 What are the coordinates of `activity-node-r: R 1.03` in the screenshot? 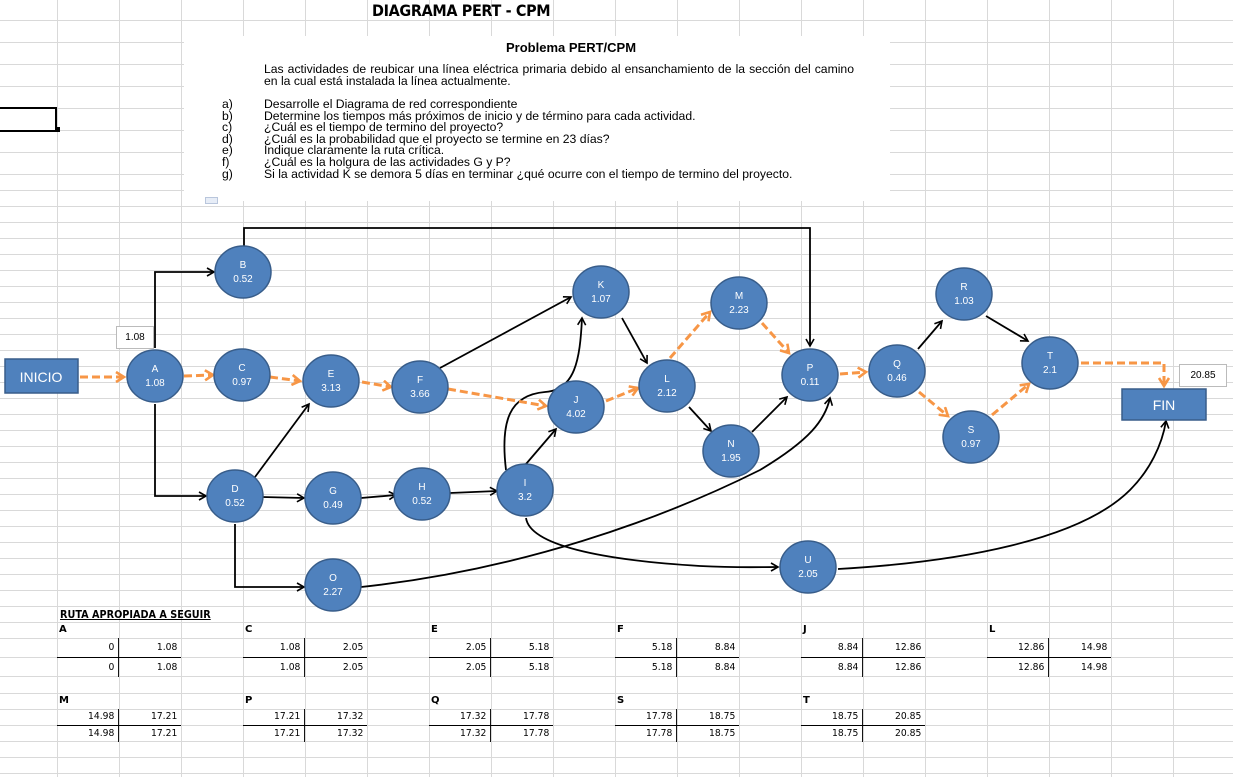 It's located at (964, 294).